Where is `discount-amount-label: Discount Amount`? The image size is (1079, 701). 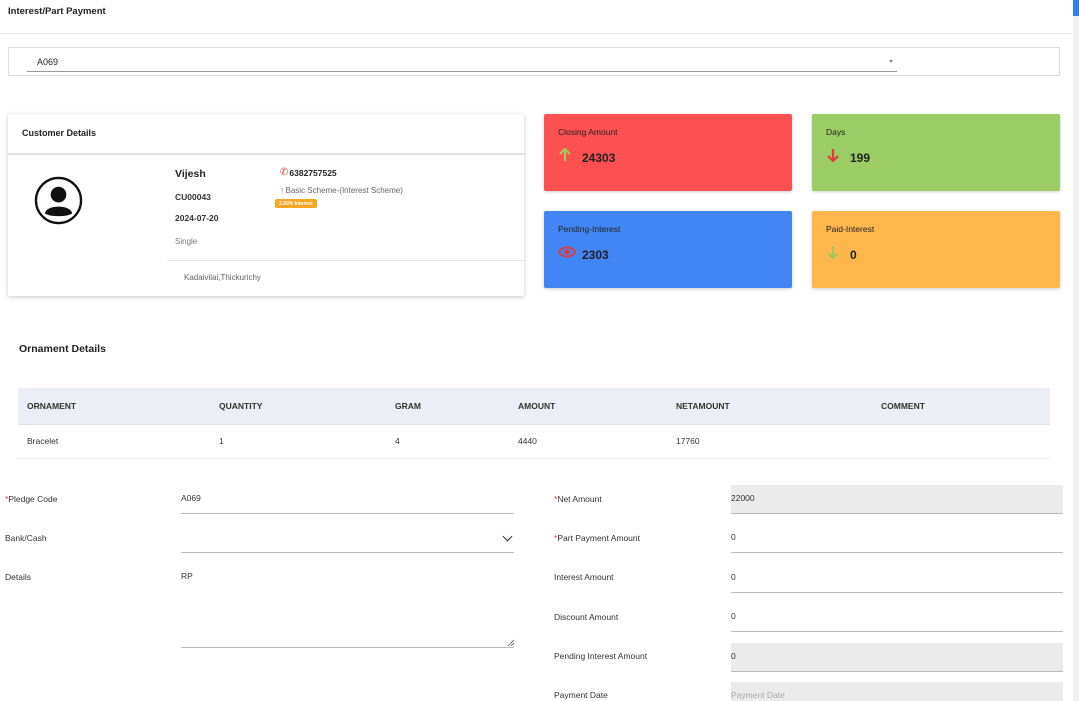
discount-amount-label: Discount Amount is located at coordinates (586, 617).